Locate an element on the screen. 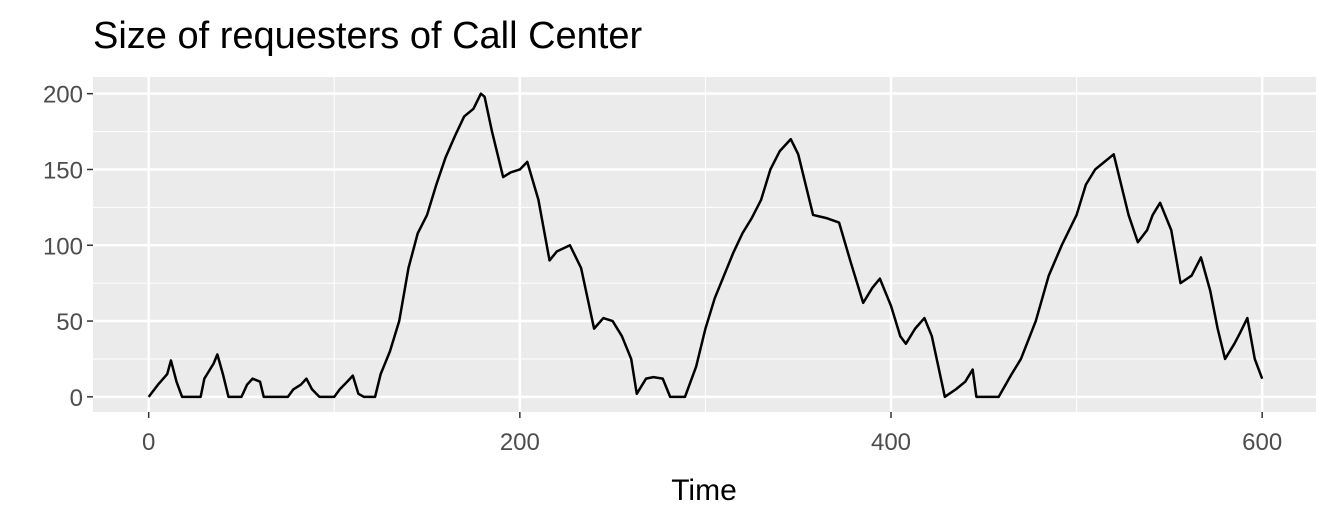 The image size is (1328, 526). y-tick-label: 150 is located at coordinates (63, 170).